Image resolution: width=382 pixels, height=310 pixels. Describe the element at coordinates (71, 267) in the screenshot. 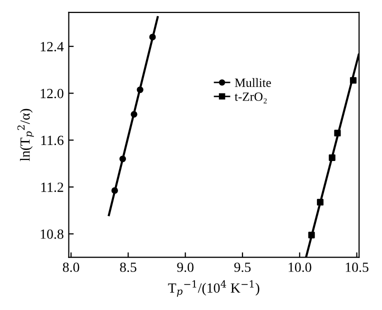

I see `x-tick-label: 8.0` at that location.